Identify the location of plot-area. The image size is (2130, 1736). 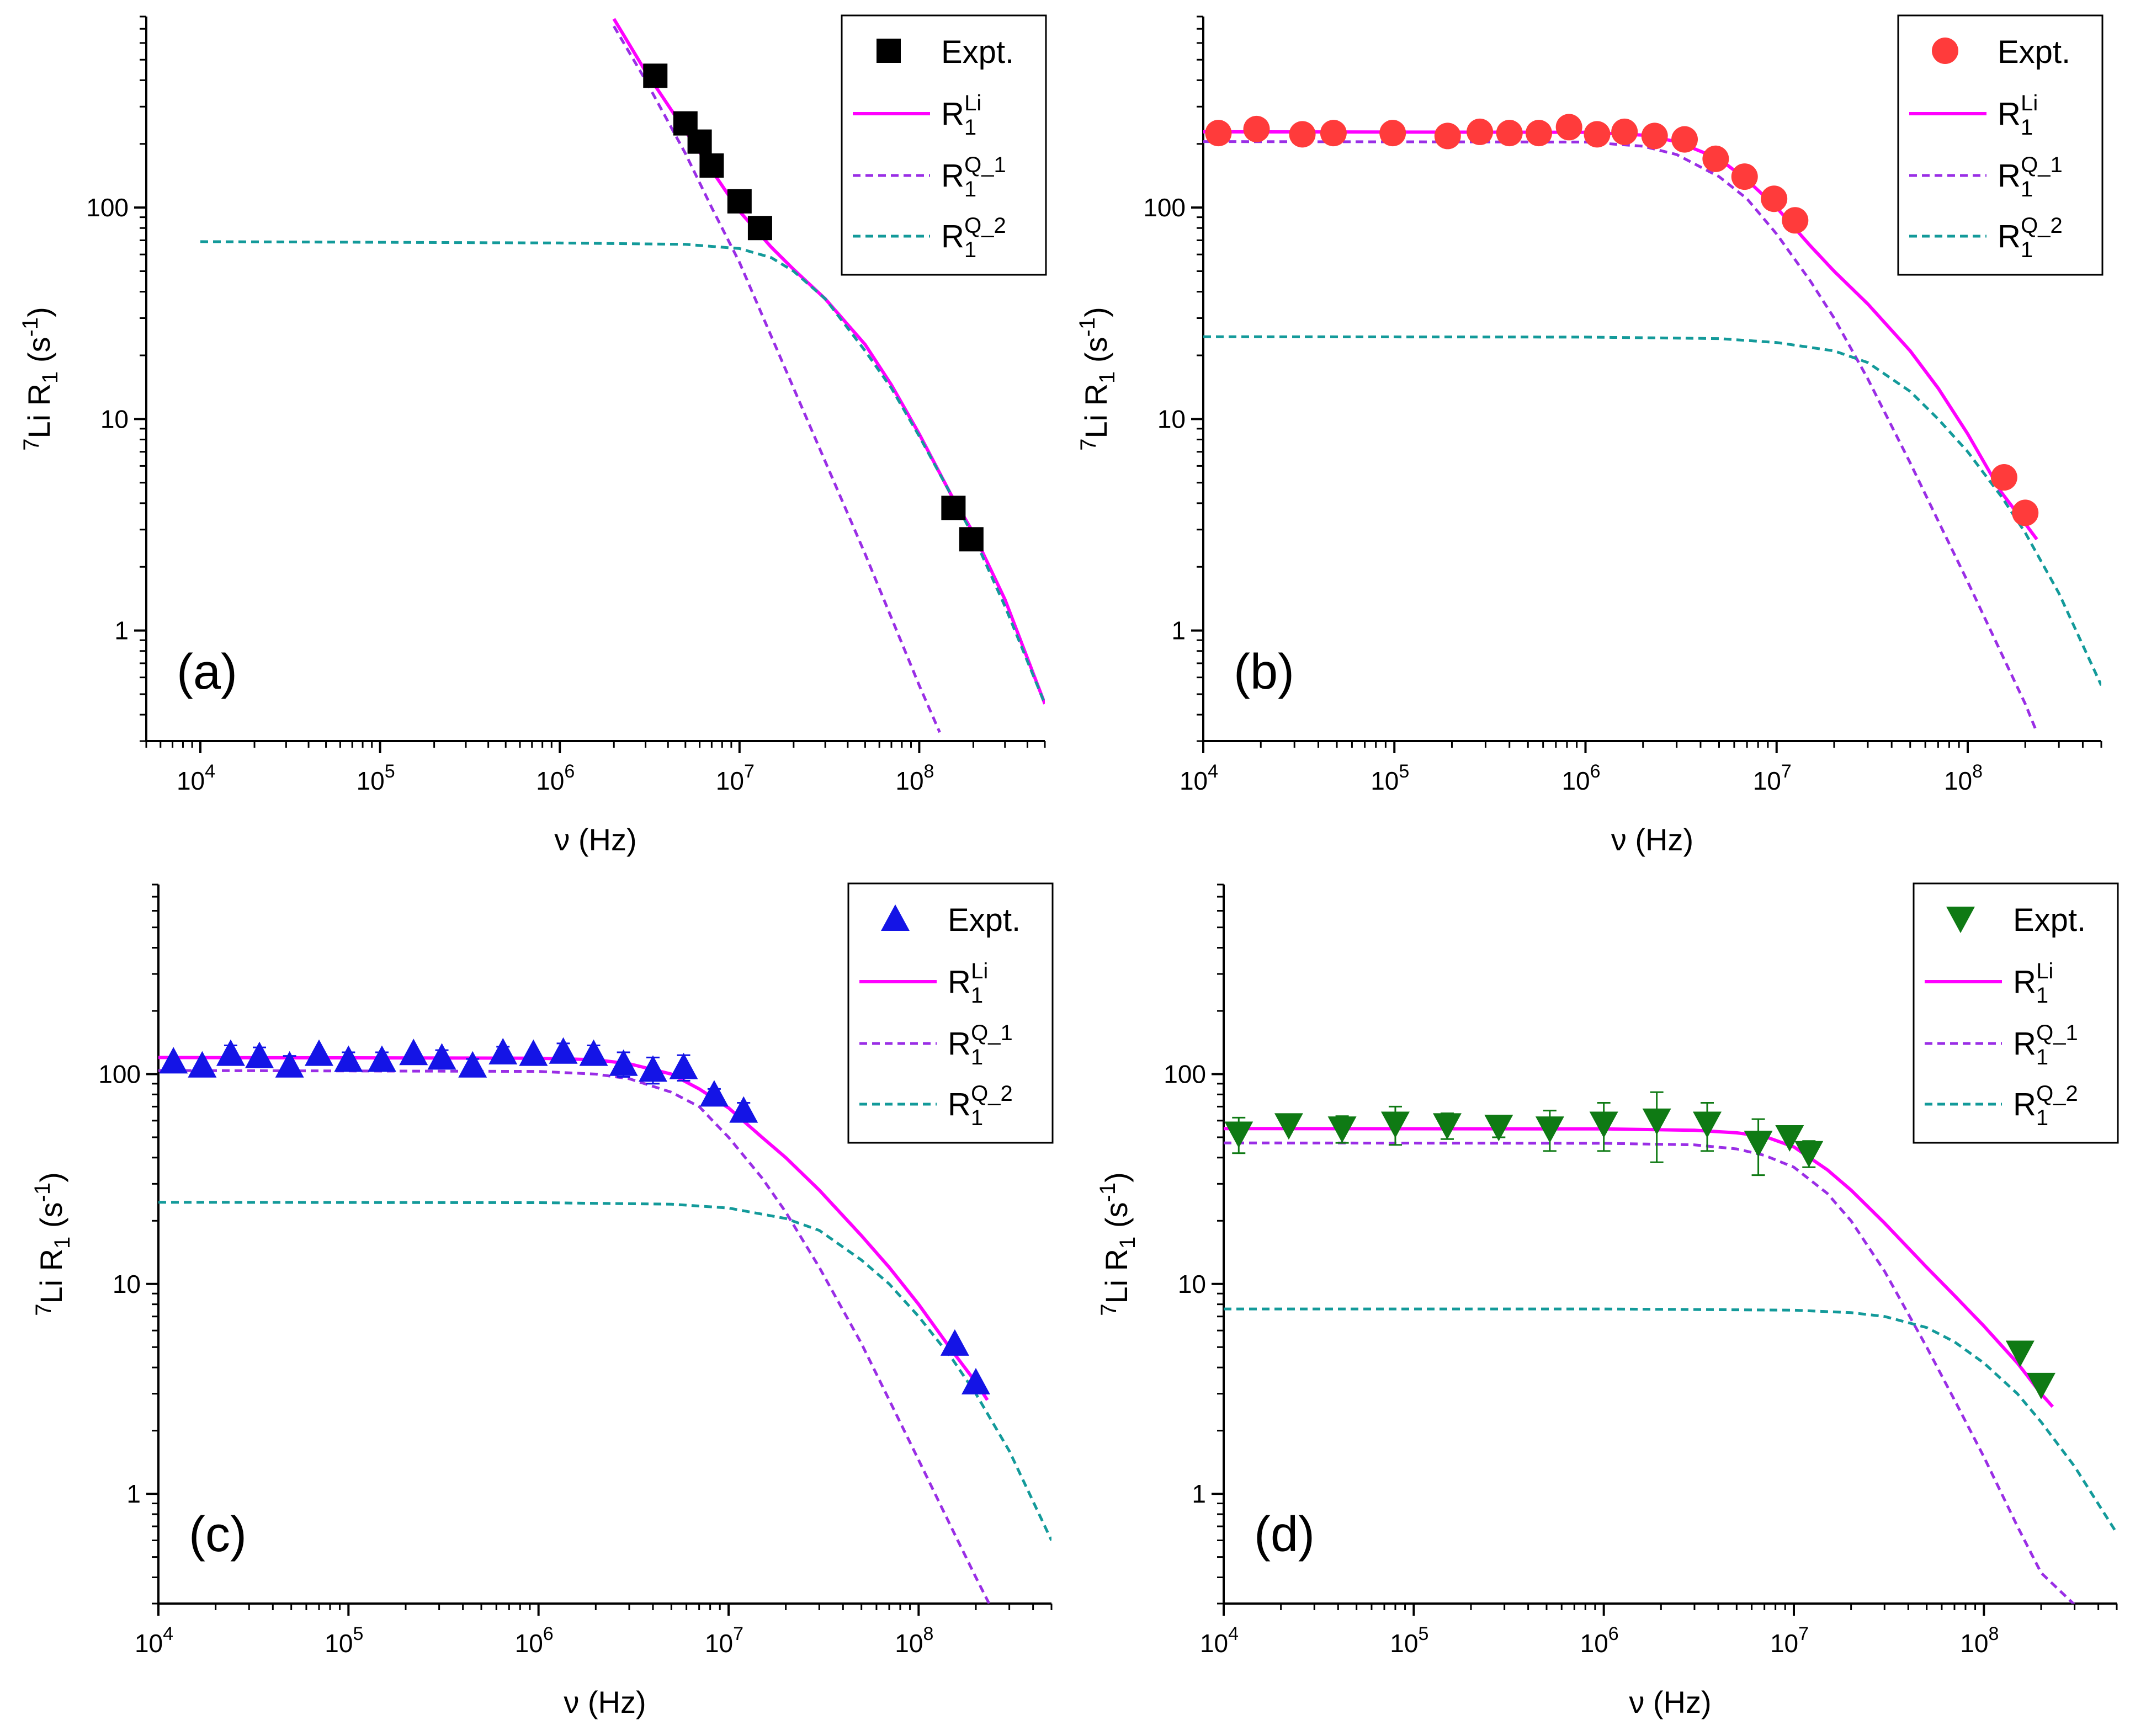
(604, 1320).